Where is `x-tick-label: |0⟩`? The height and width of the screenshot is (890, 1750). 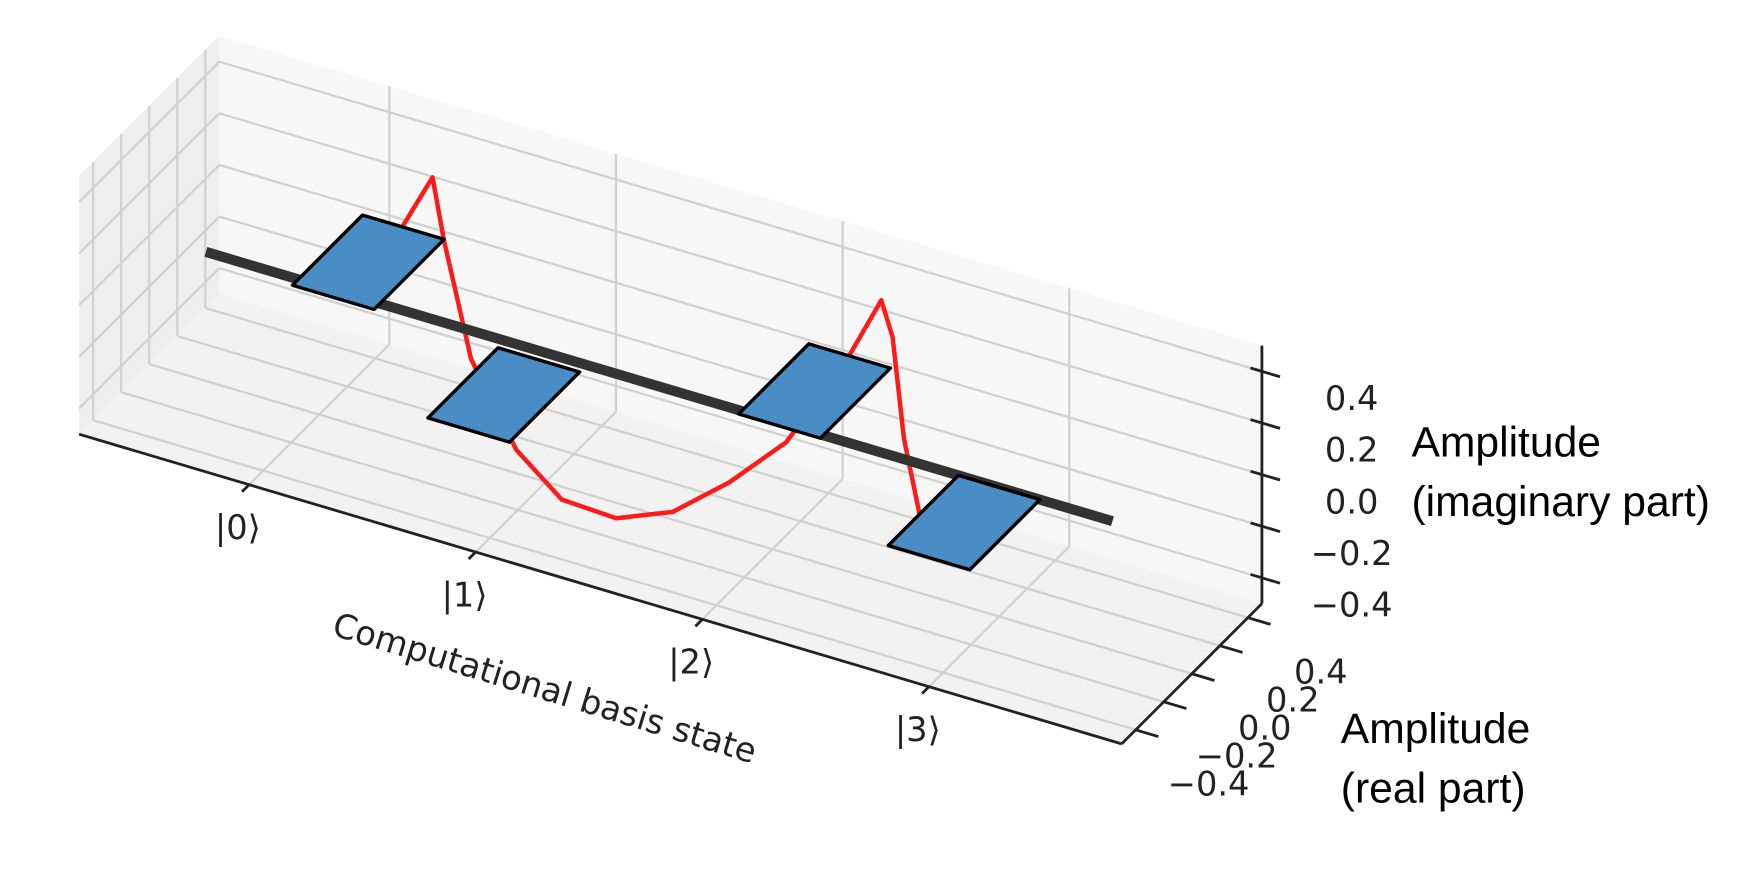
x-tick-label: |0⟩ is located at coordinates (238, 527).